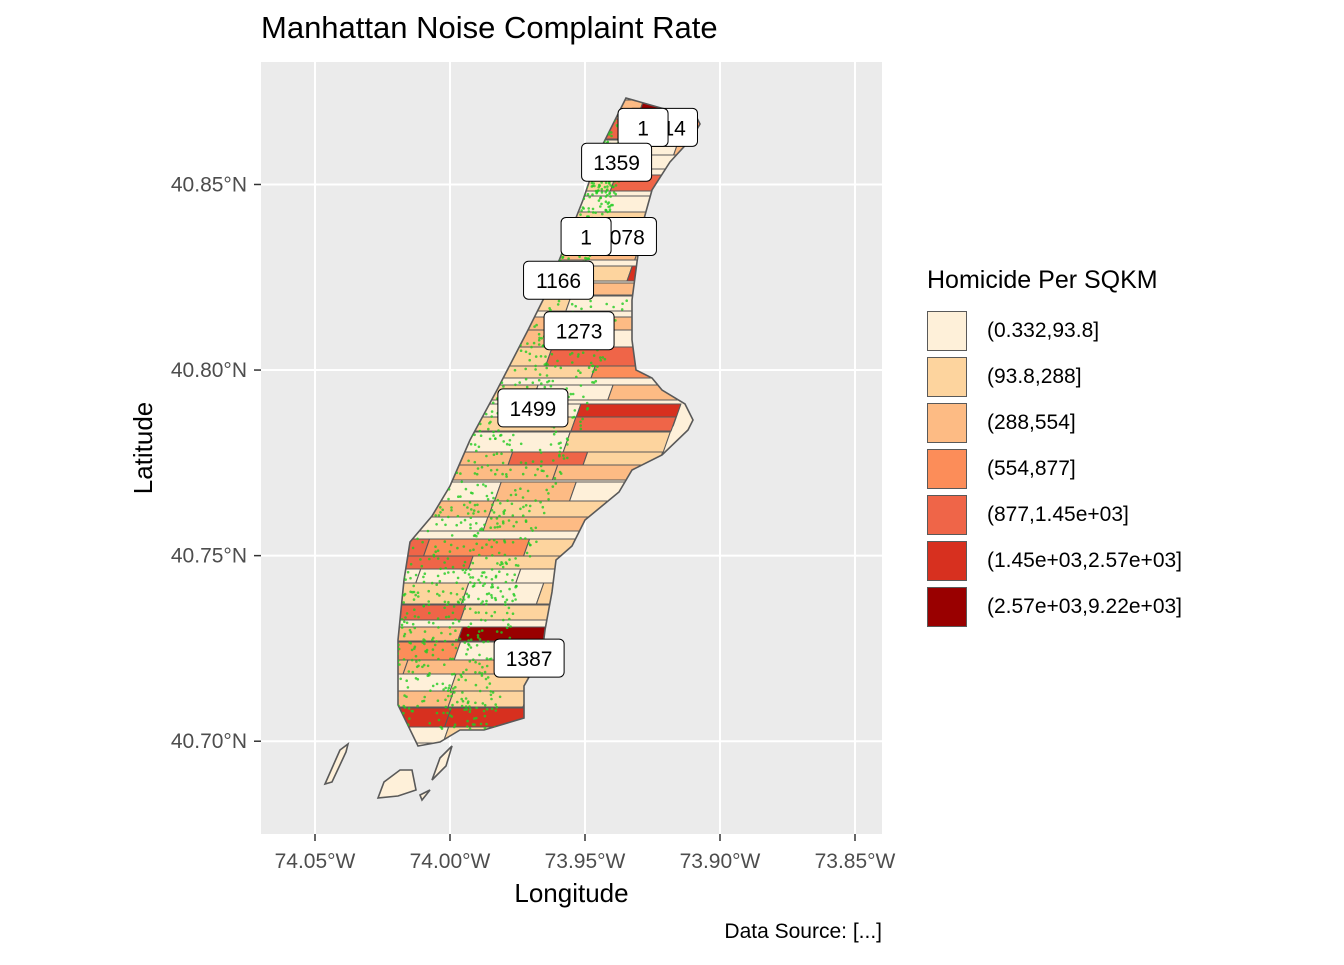 The width and height of the screenshot is (1344, 965). I want to click on y-axis-label: Latitude, so click(143, 448).